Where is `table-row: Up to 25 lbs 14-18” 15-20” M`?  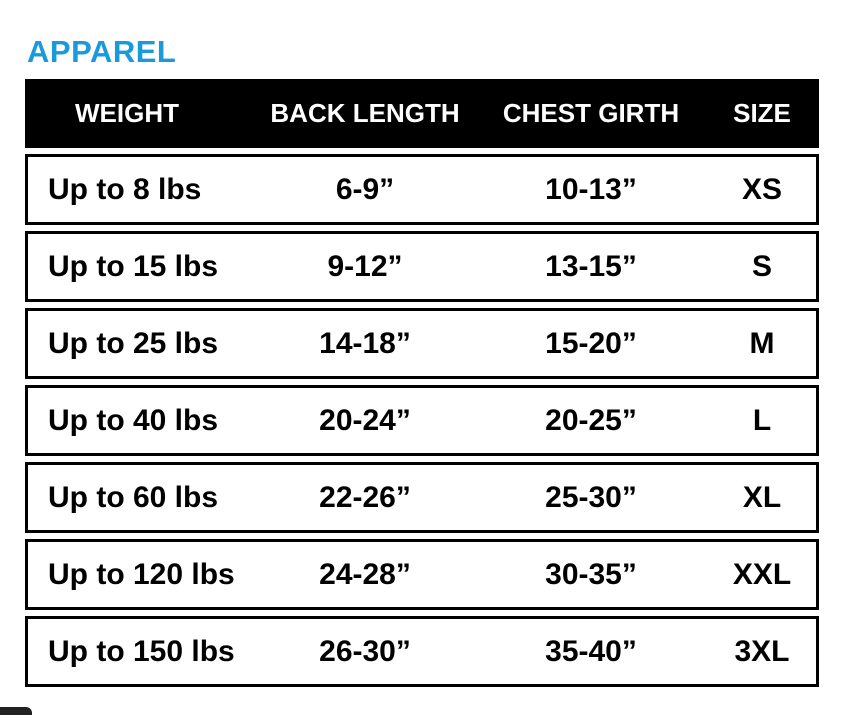
table-row: Up to 25 lbs 14-18” 15-20” M is located at coordinates (422, 343).